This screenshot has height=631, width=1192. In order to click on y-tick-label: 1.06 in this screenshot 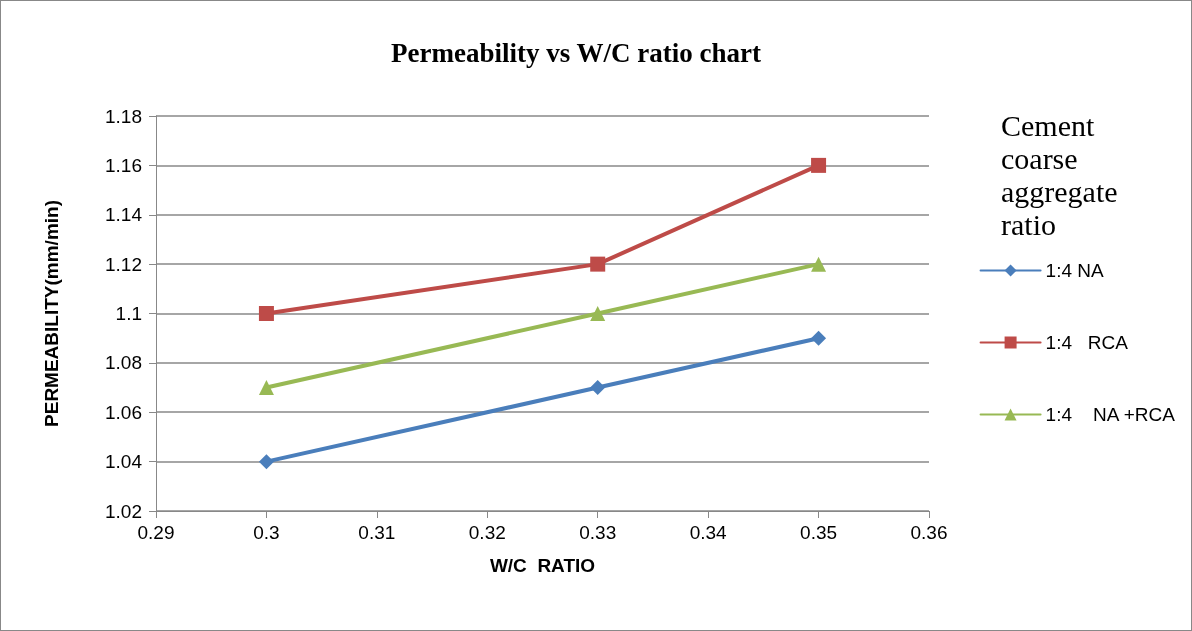, I will do `click(123, 412)`.